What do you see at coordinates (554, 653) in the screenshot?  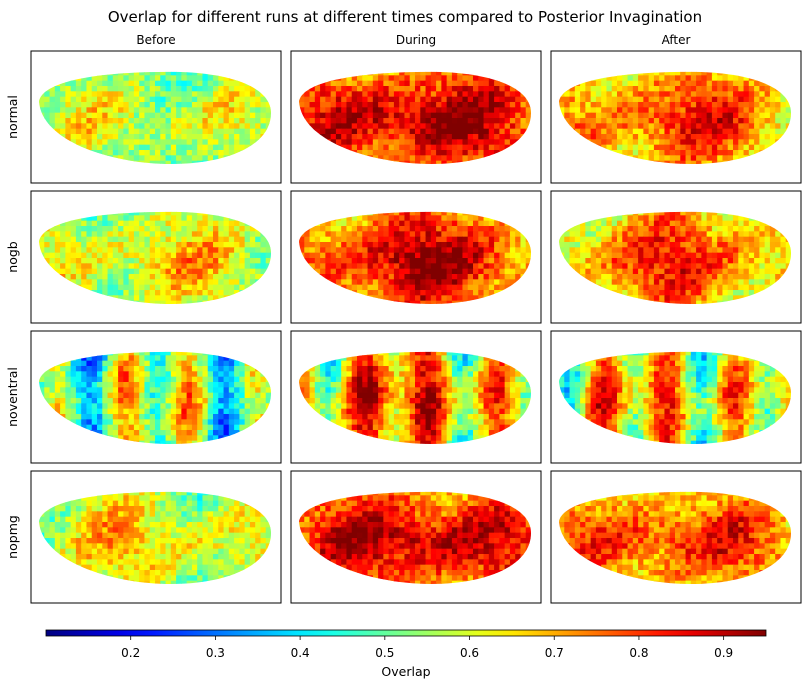 I see `colorbar-tick-label: 0.7` at bounding box center [554, 653].